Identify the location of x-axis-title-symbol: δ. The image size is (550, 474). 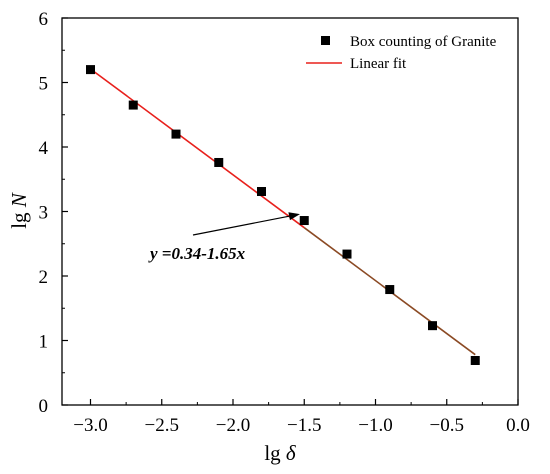
(291, 453).